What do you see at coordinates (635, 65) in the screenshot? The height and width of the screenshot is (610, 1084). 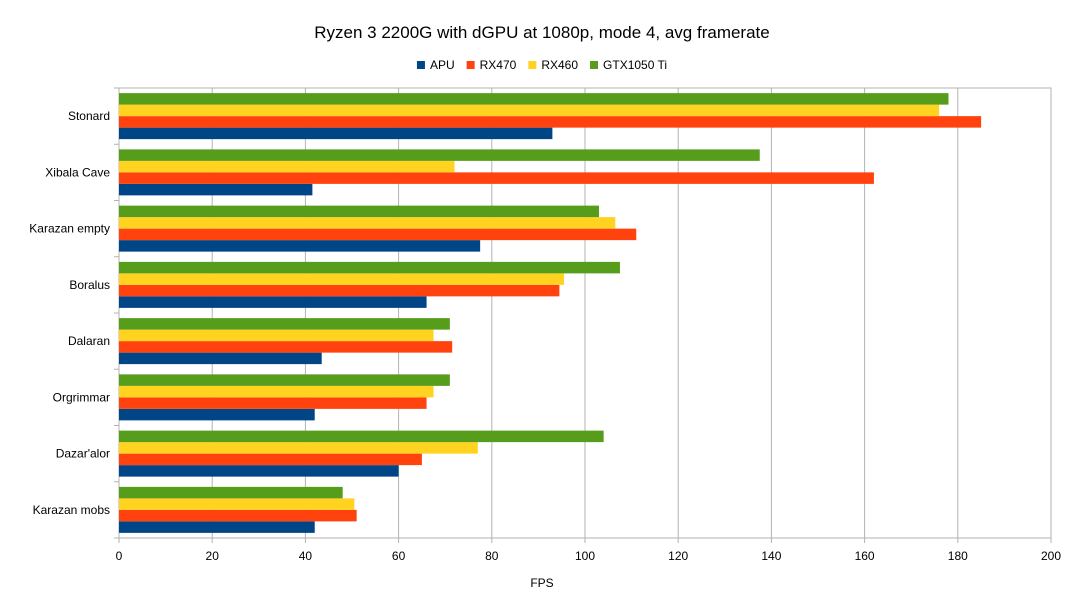 I see `legend-label: GTX1050 Ti` at bounding box center [635, 65].